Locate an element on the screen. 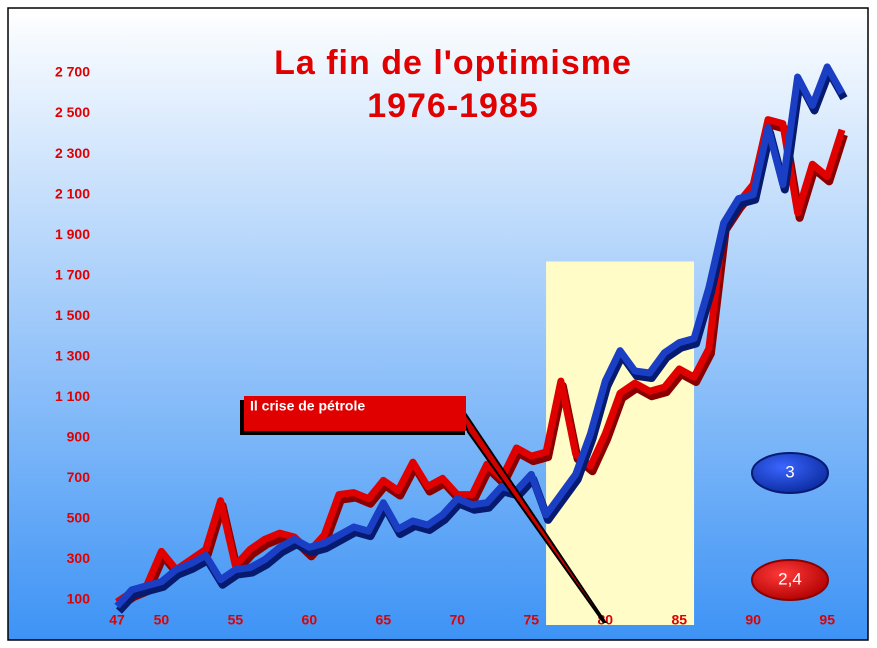 The height and width of the screenshot is (648, 877). y-tick-label: 900 is located at coordinates (79, 437).